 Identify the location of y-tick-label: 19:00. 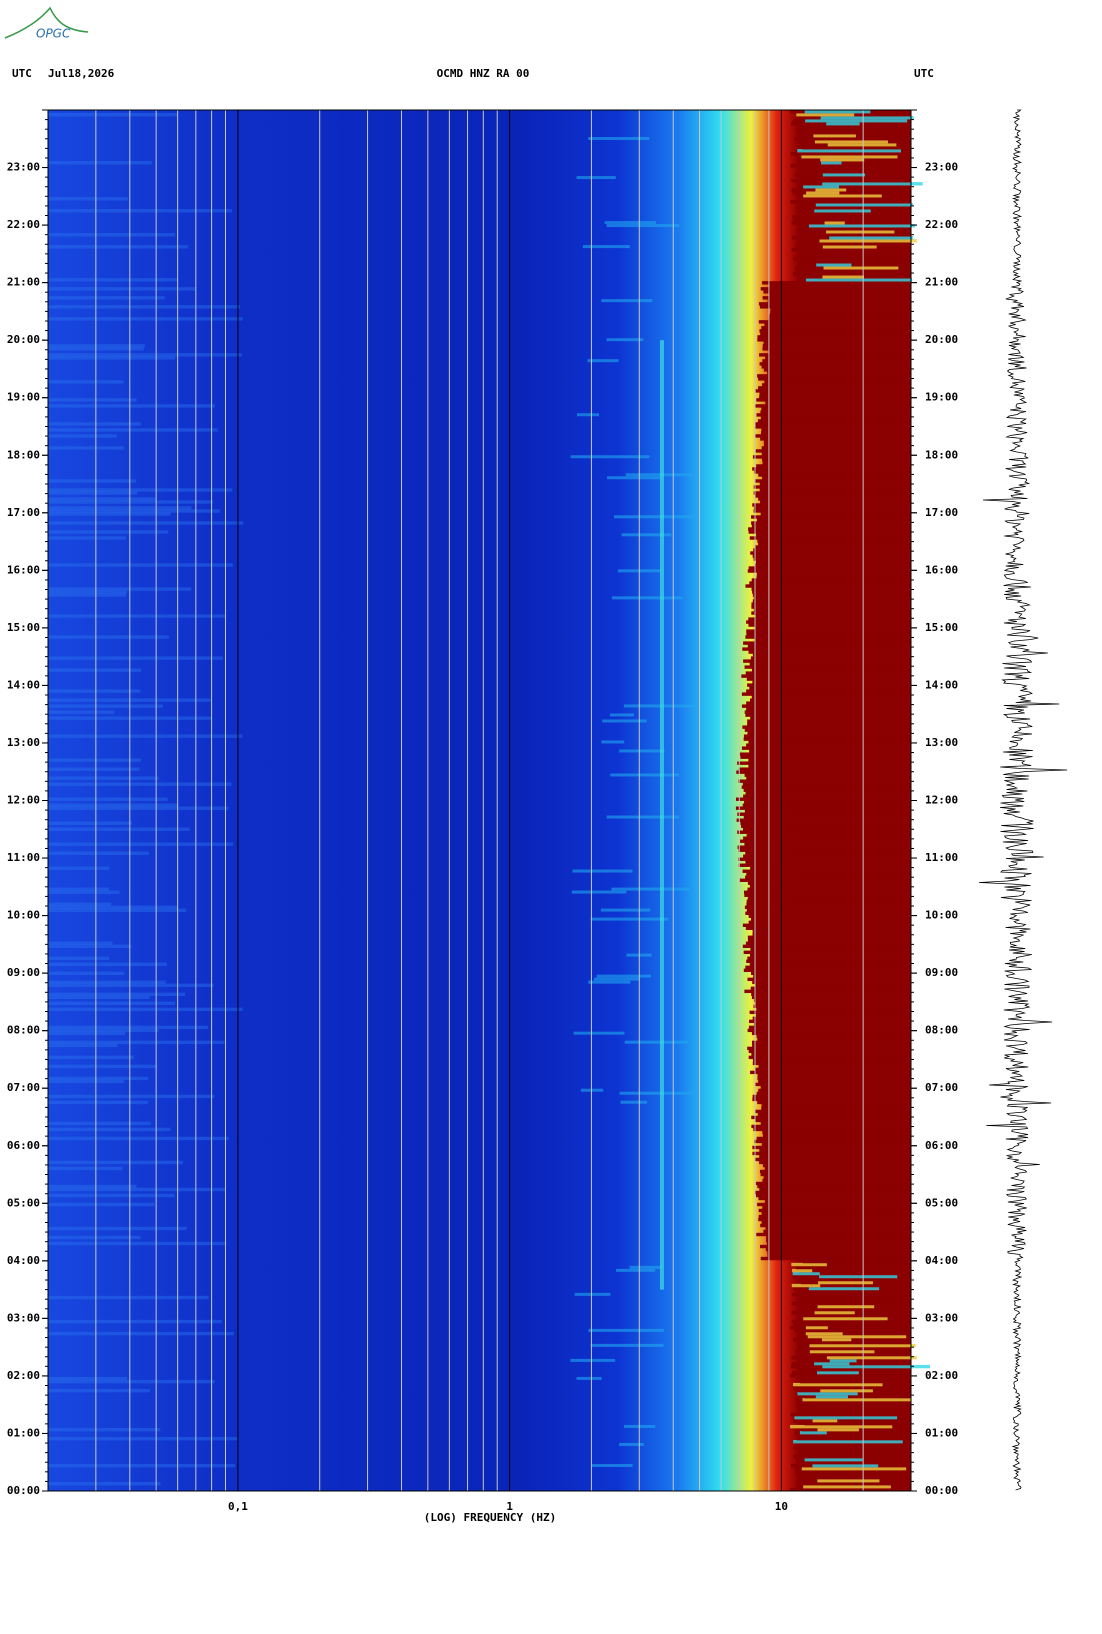
(23, 397).